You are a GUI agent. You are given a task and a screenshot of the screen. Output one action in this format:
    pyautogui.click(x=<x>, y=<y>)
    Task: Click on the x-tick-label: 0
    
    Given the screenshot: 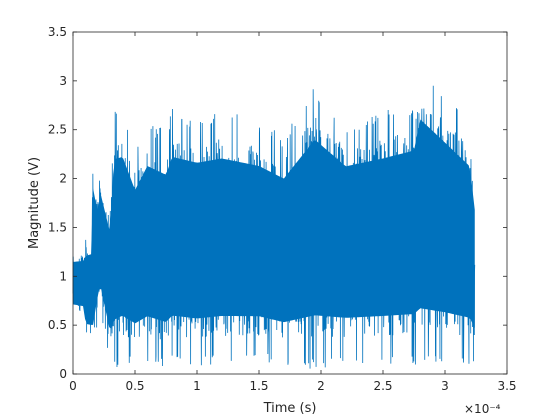 What is the action you would take?
    pyautogui.click(x=73, y=386)
    